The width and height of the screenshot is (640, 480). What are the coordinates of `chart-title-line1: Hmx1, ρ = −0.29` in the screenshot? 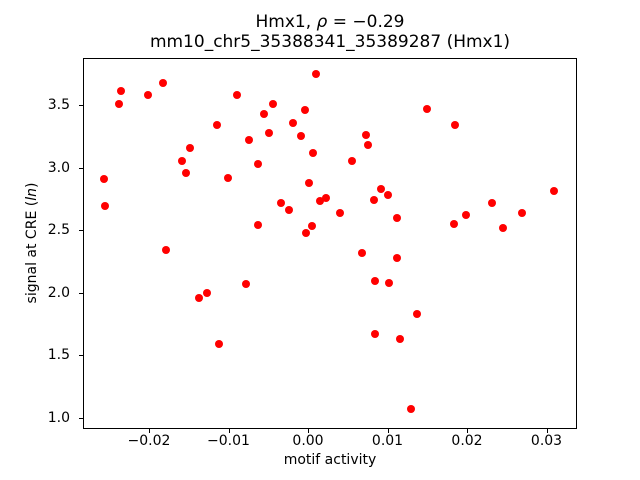 It's located at (330, 22).